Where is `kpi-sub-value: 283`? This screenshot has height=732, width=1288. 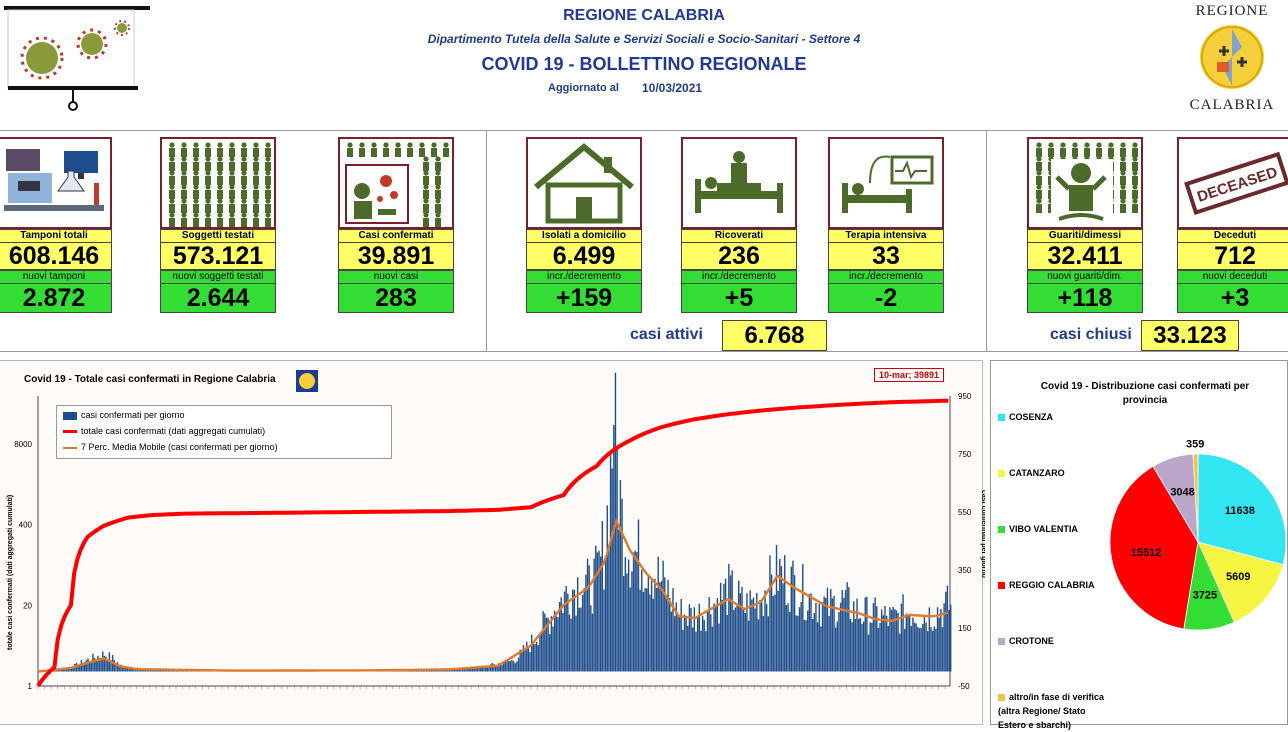 kpi-sub-value: 283 is located at coordinates (396, 298).